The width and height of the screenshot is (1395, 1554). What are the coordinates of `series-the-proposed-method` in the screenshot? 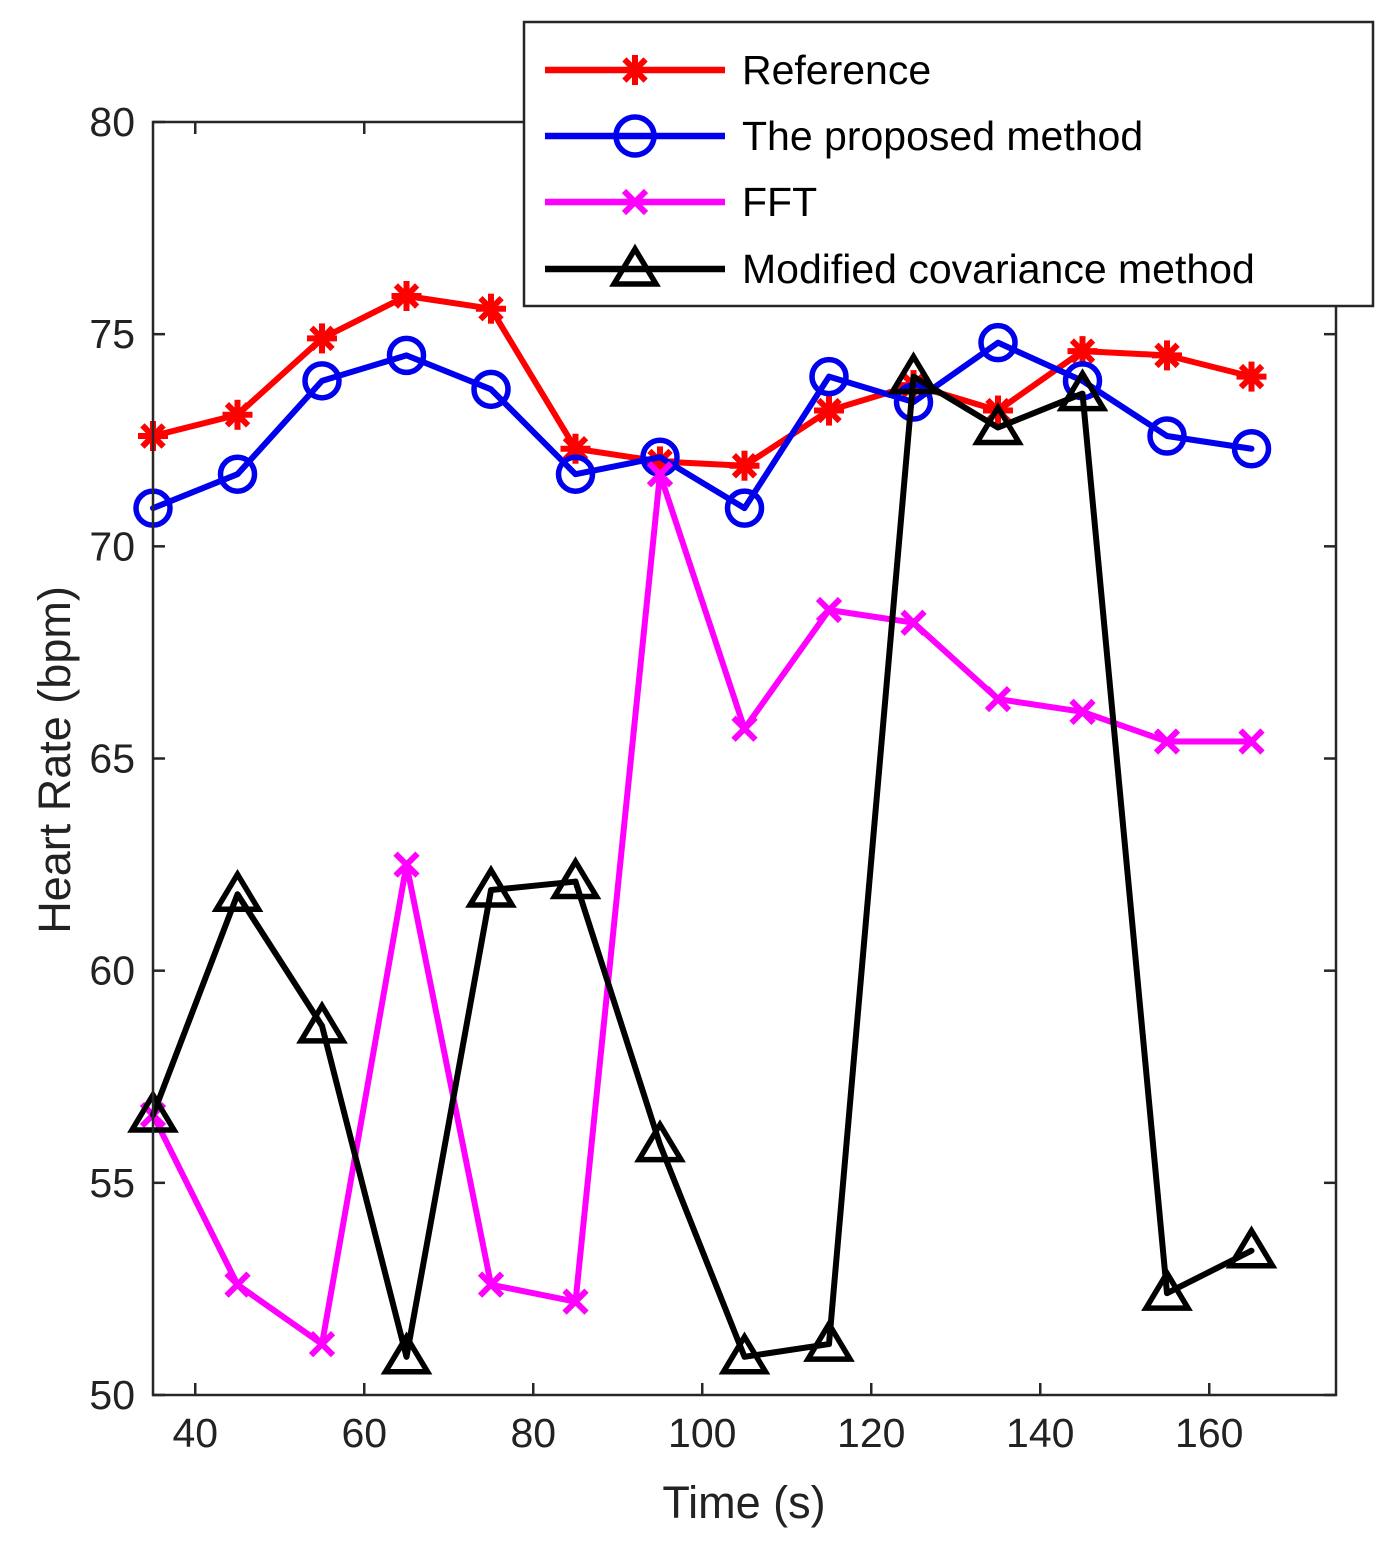 It's located at (702, 425).